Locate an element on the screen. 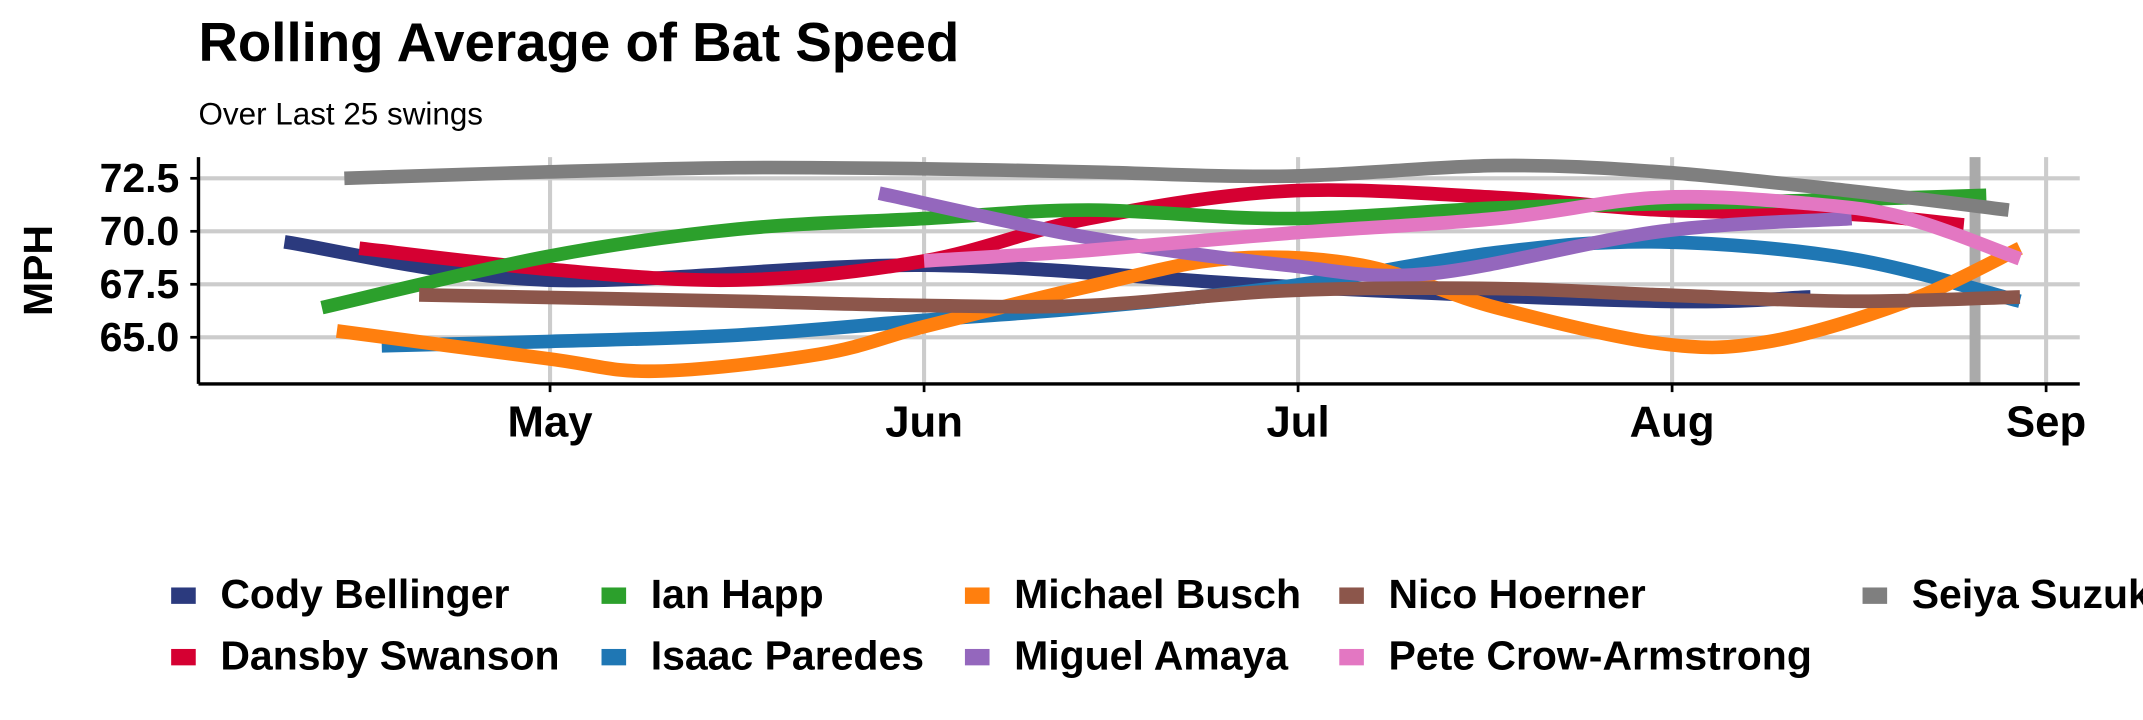  legend-label: Michael Busch is located at coordinates (1157, 594).